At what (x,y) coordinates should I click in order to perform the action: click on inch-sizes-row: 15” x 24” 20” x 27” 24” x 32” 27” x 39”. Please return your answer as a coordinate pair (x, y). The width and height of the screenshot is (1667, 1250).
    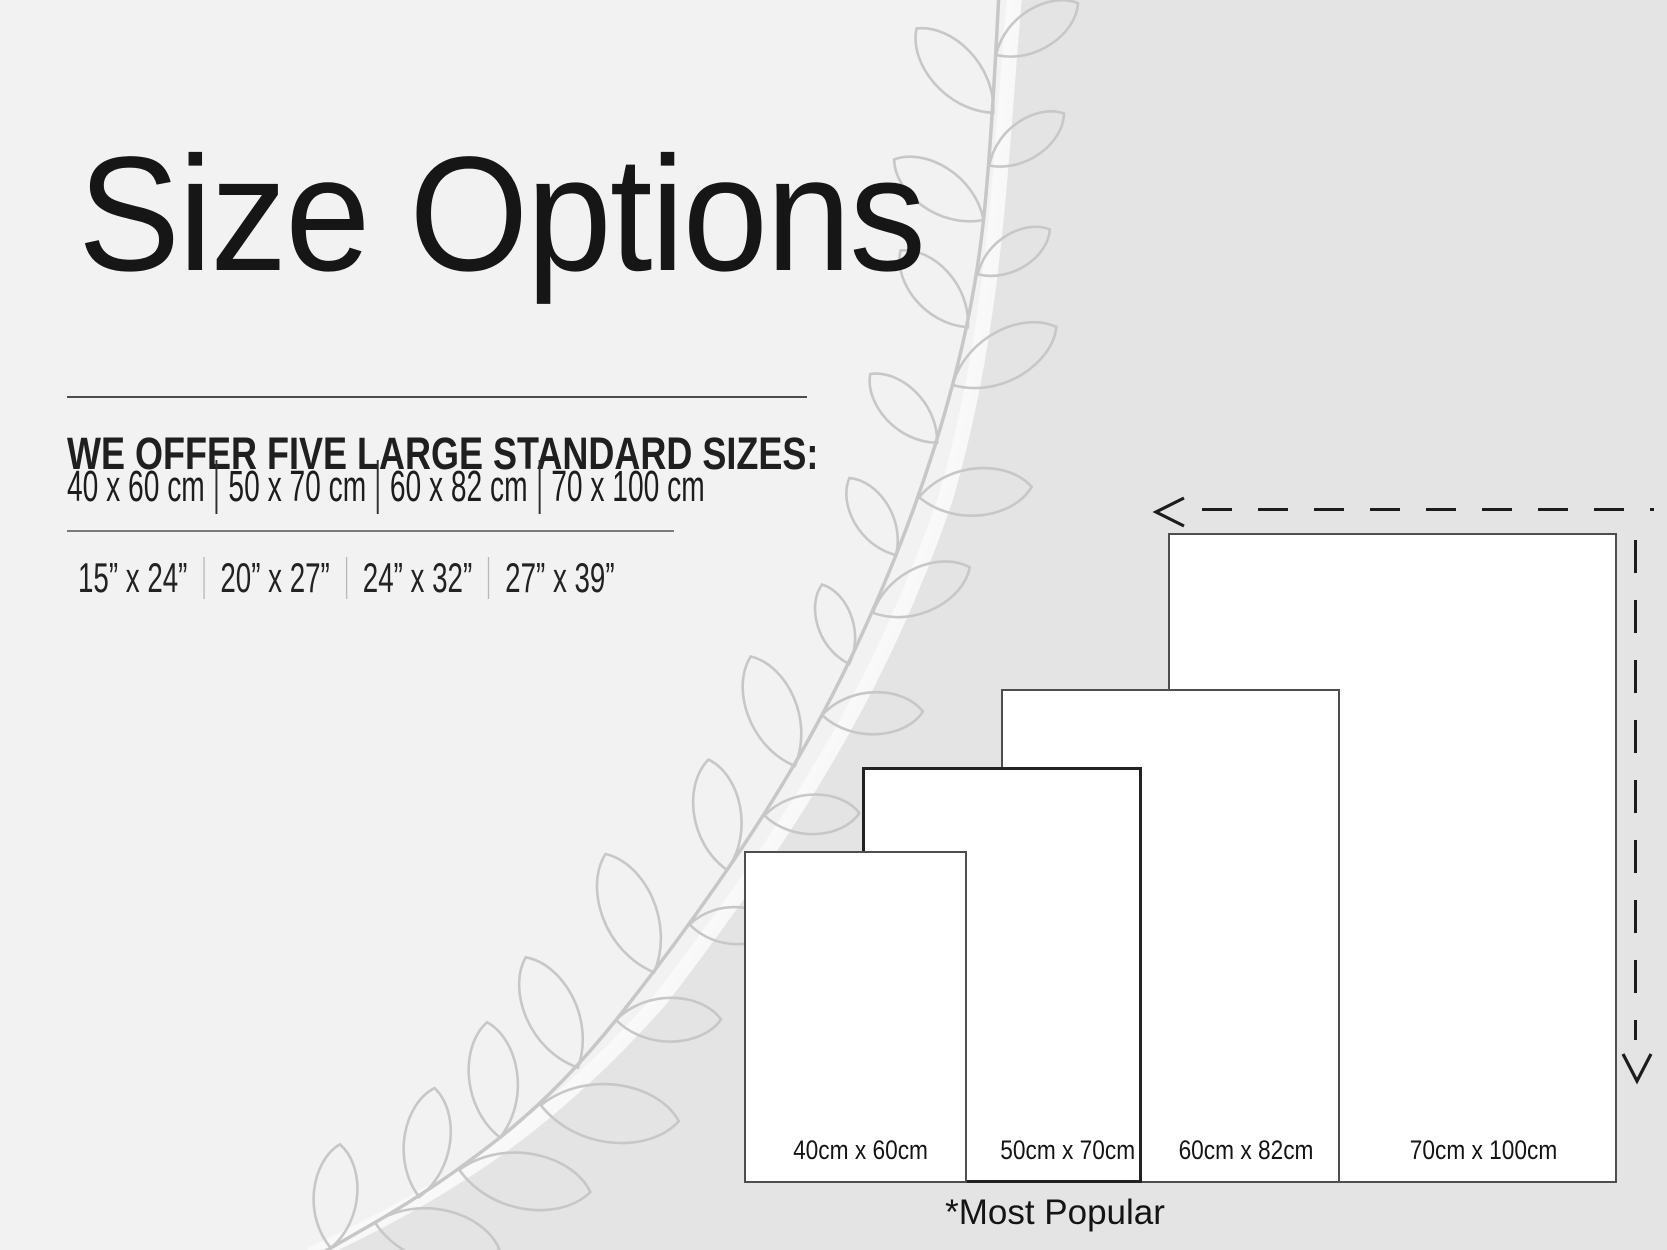
    Looking at the image, I should click on (346, 578).